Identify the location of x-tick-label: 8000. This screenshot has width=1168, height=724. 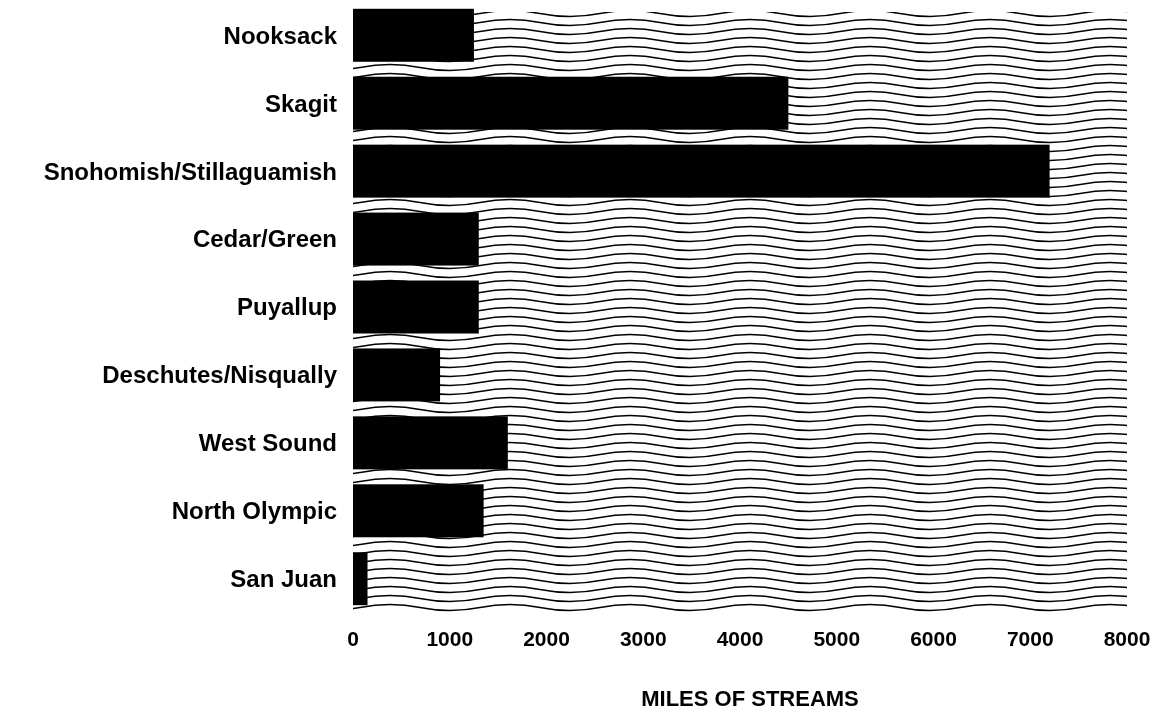
(1127, 638).